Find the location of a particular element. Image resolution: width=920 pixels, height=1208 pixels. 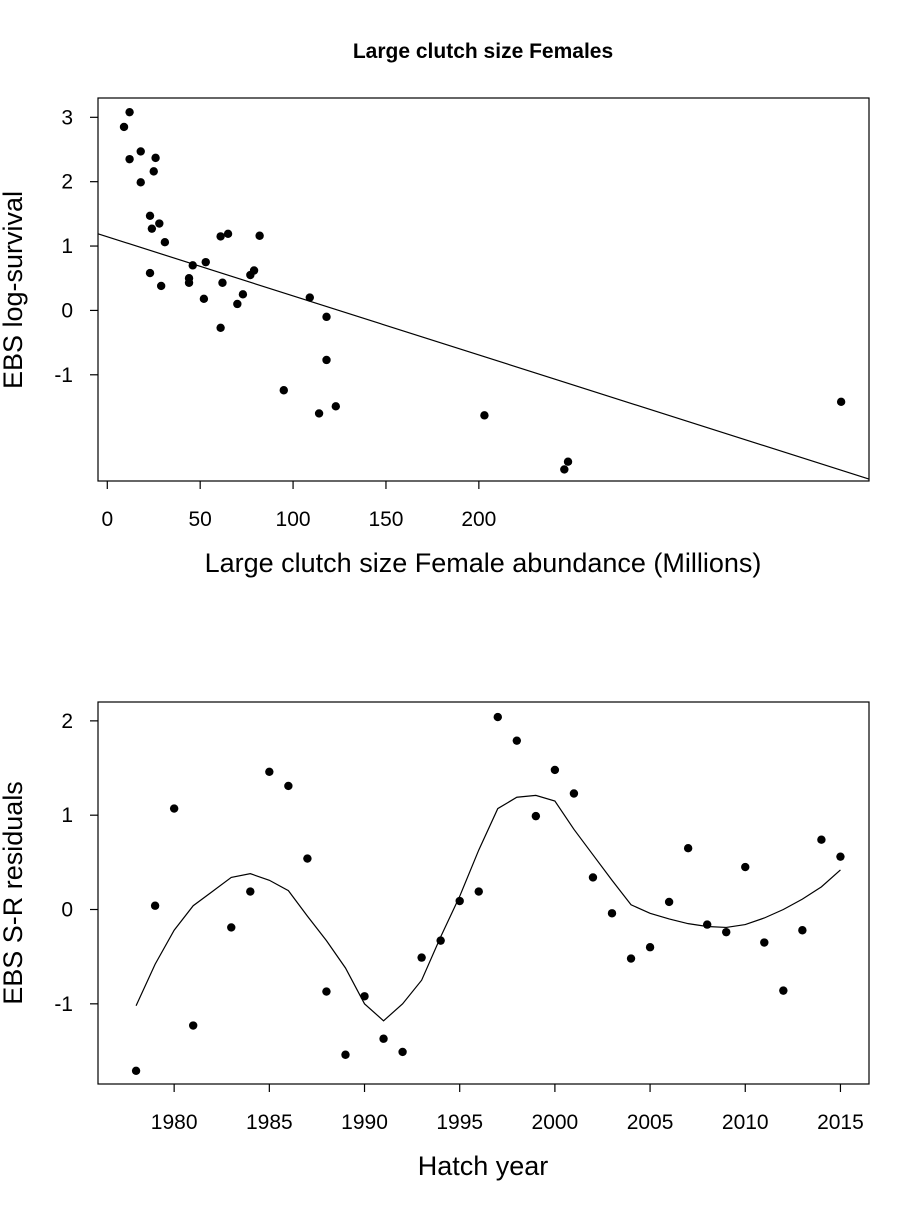

bottom-x-tick-label-1: 1985 is located at coordinates (269, 1122).